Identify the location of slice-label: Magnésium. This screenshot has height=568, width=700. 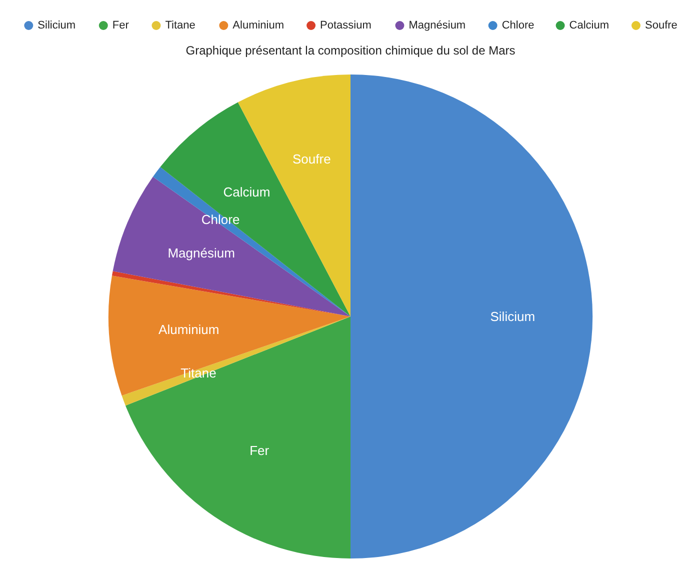
(201, 253).